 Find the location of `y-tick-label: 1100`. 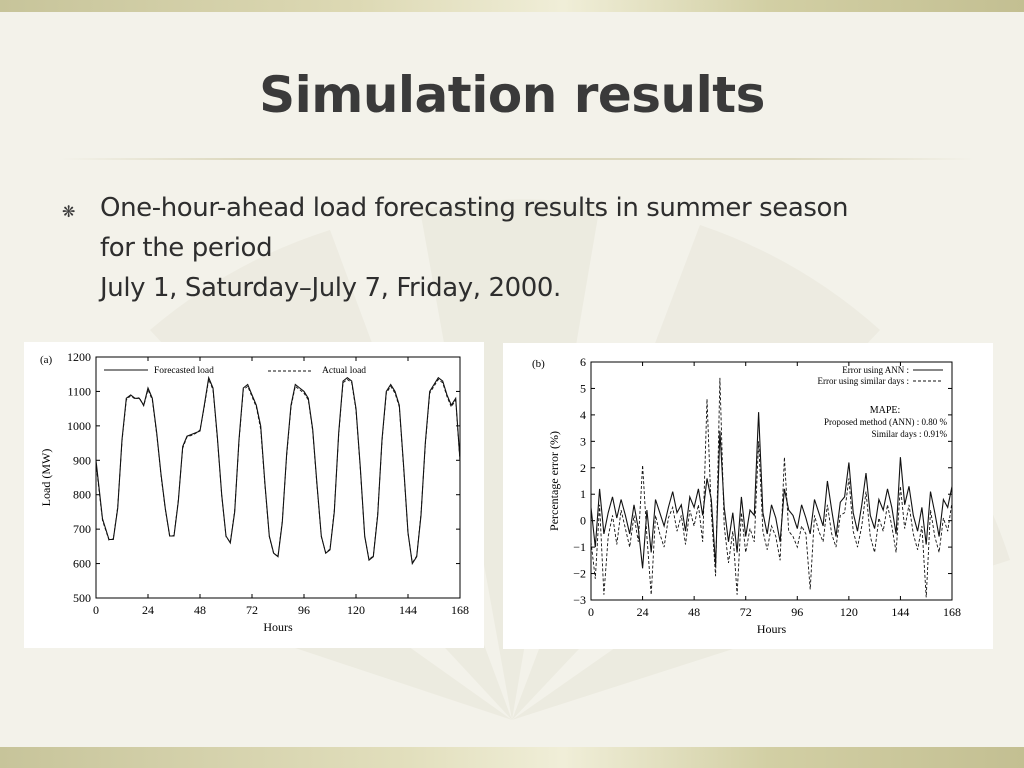

y-tick-label: 1100 is located at coordinates (79, 391).